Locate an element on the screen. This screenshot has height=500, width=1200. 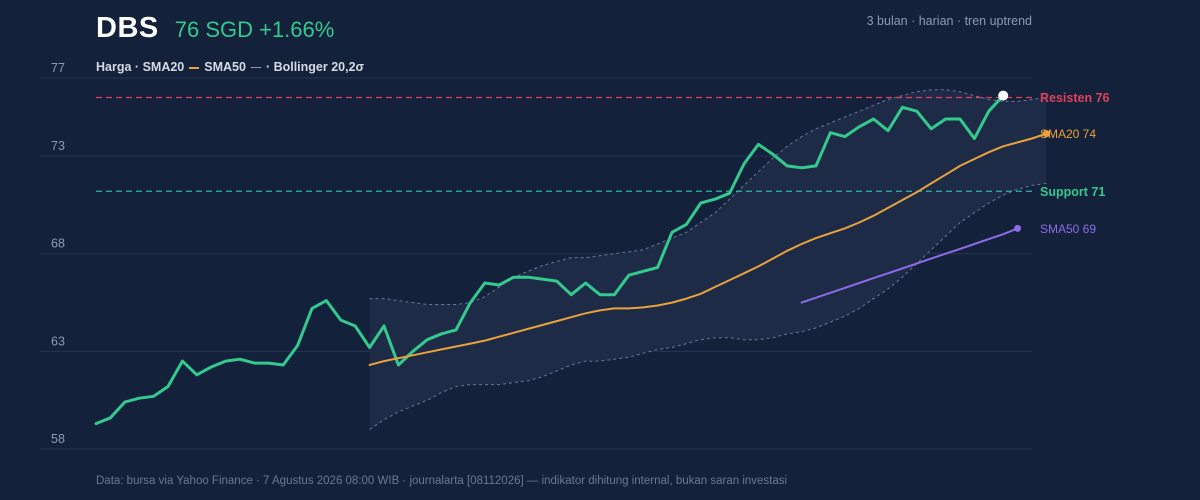
sma20-end-label: SMA20 74 is located at coordinates (1068, 134).